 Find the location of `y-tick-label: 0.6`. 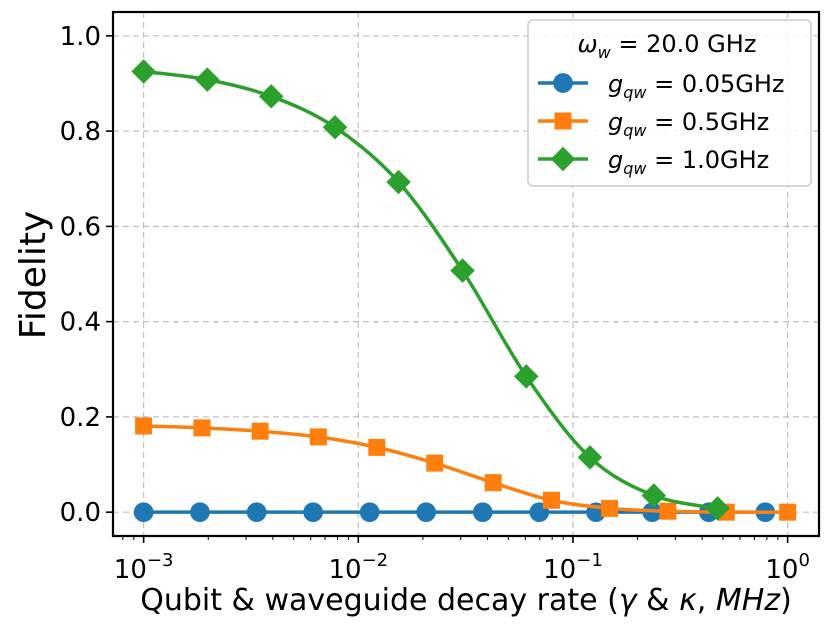

y-tick-label: 0.6 is located at coordinates (80, 227).